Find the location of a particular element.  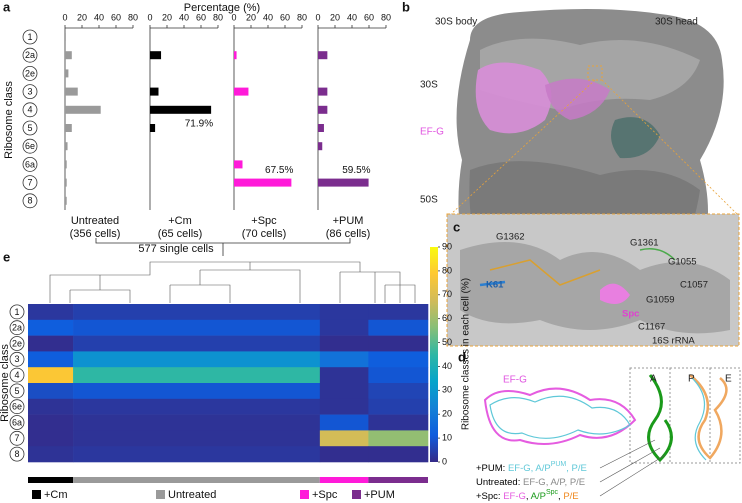

legend-part: A/P is located at coordinates (538, 496).